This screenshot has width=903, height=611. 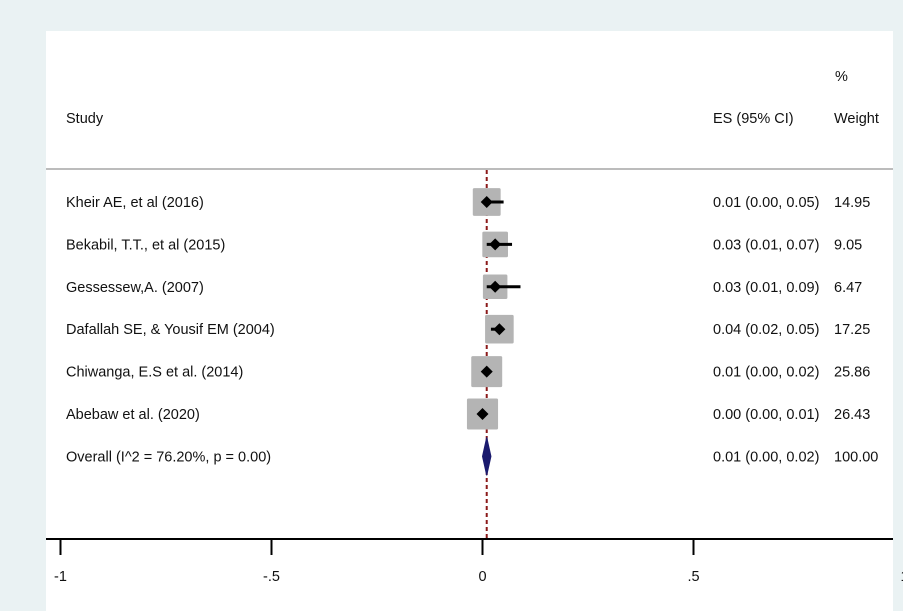 I want to click on study-label: Kheir AE, et al (2016), so click(x=135, y=203).